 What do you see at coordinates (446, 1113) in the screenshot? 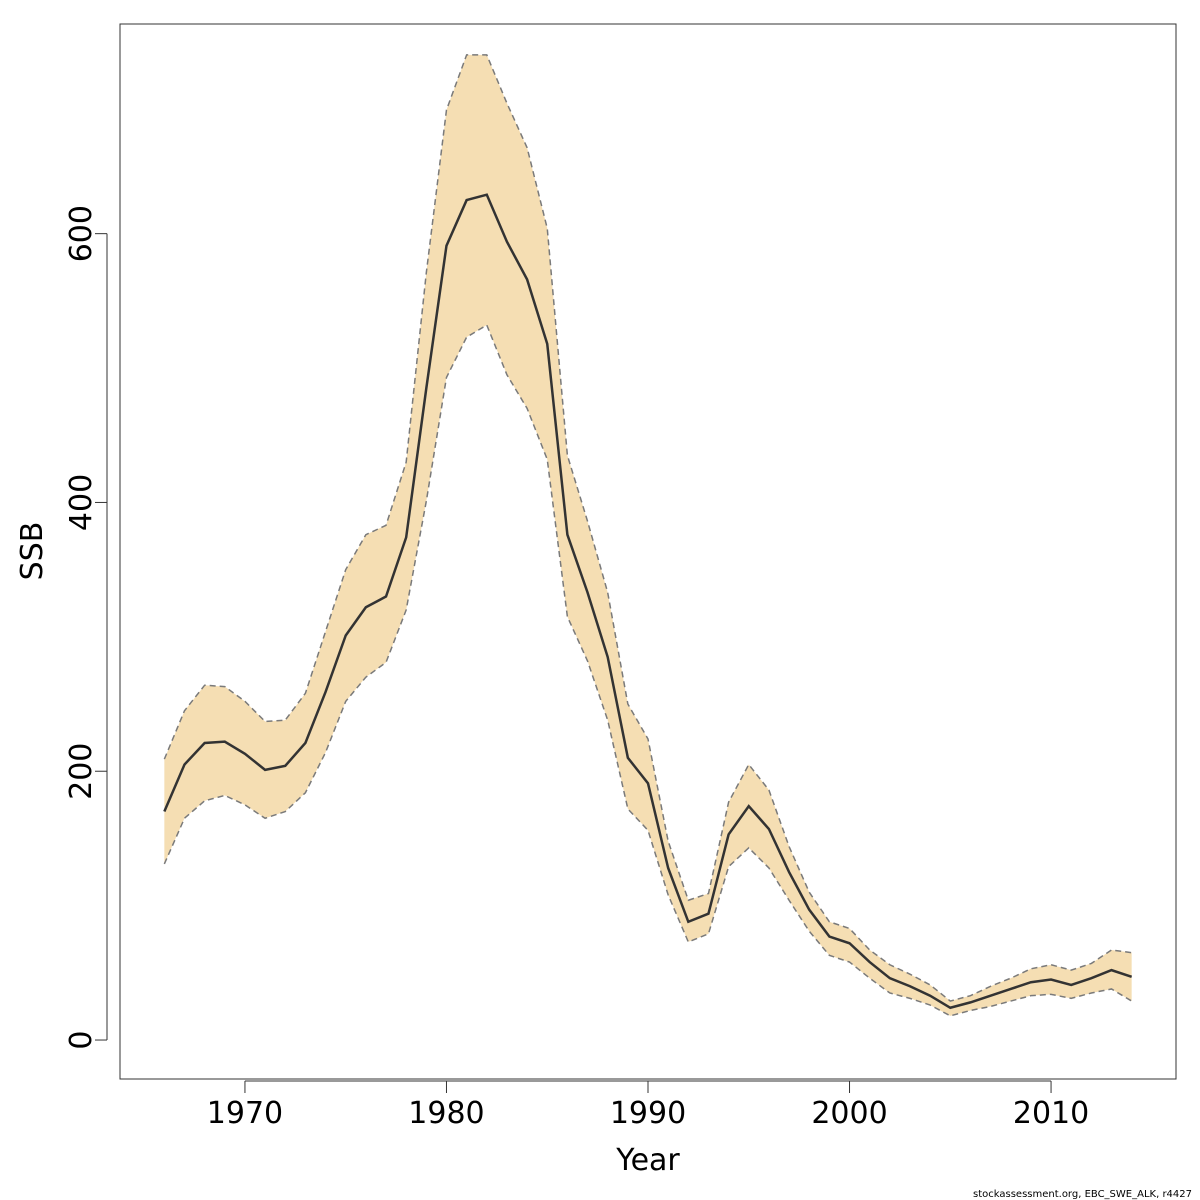
I see `x-tick-label-1980: 1980` at bounding box center [446, 1113].